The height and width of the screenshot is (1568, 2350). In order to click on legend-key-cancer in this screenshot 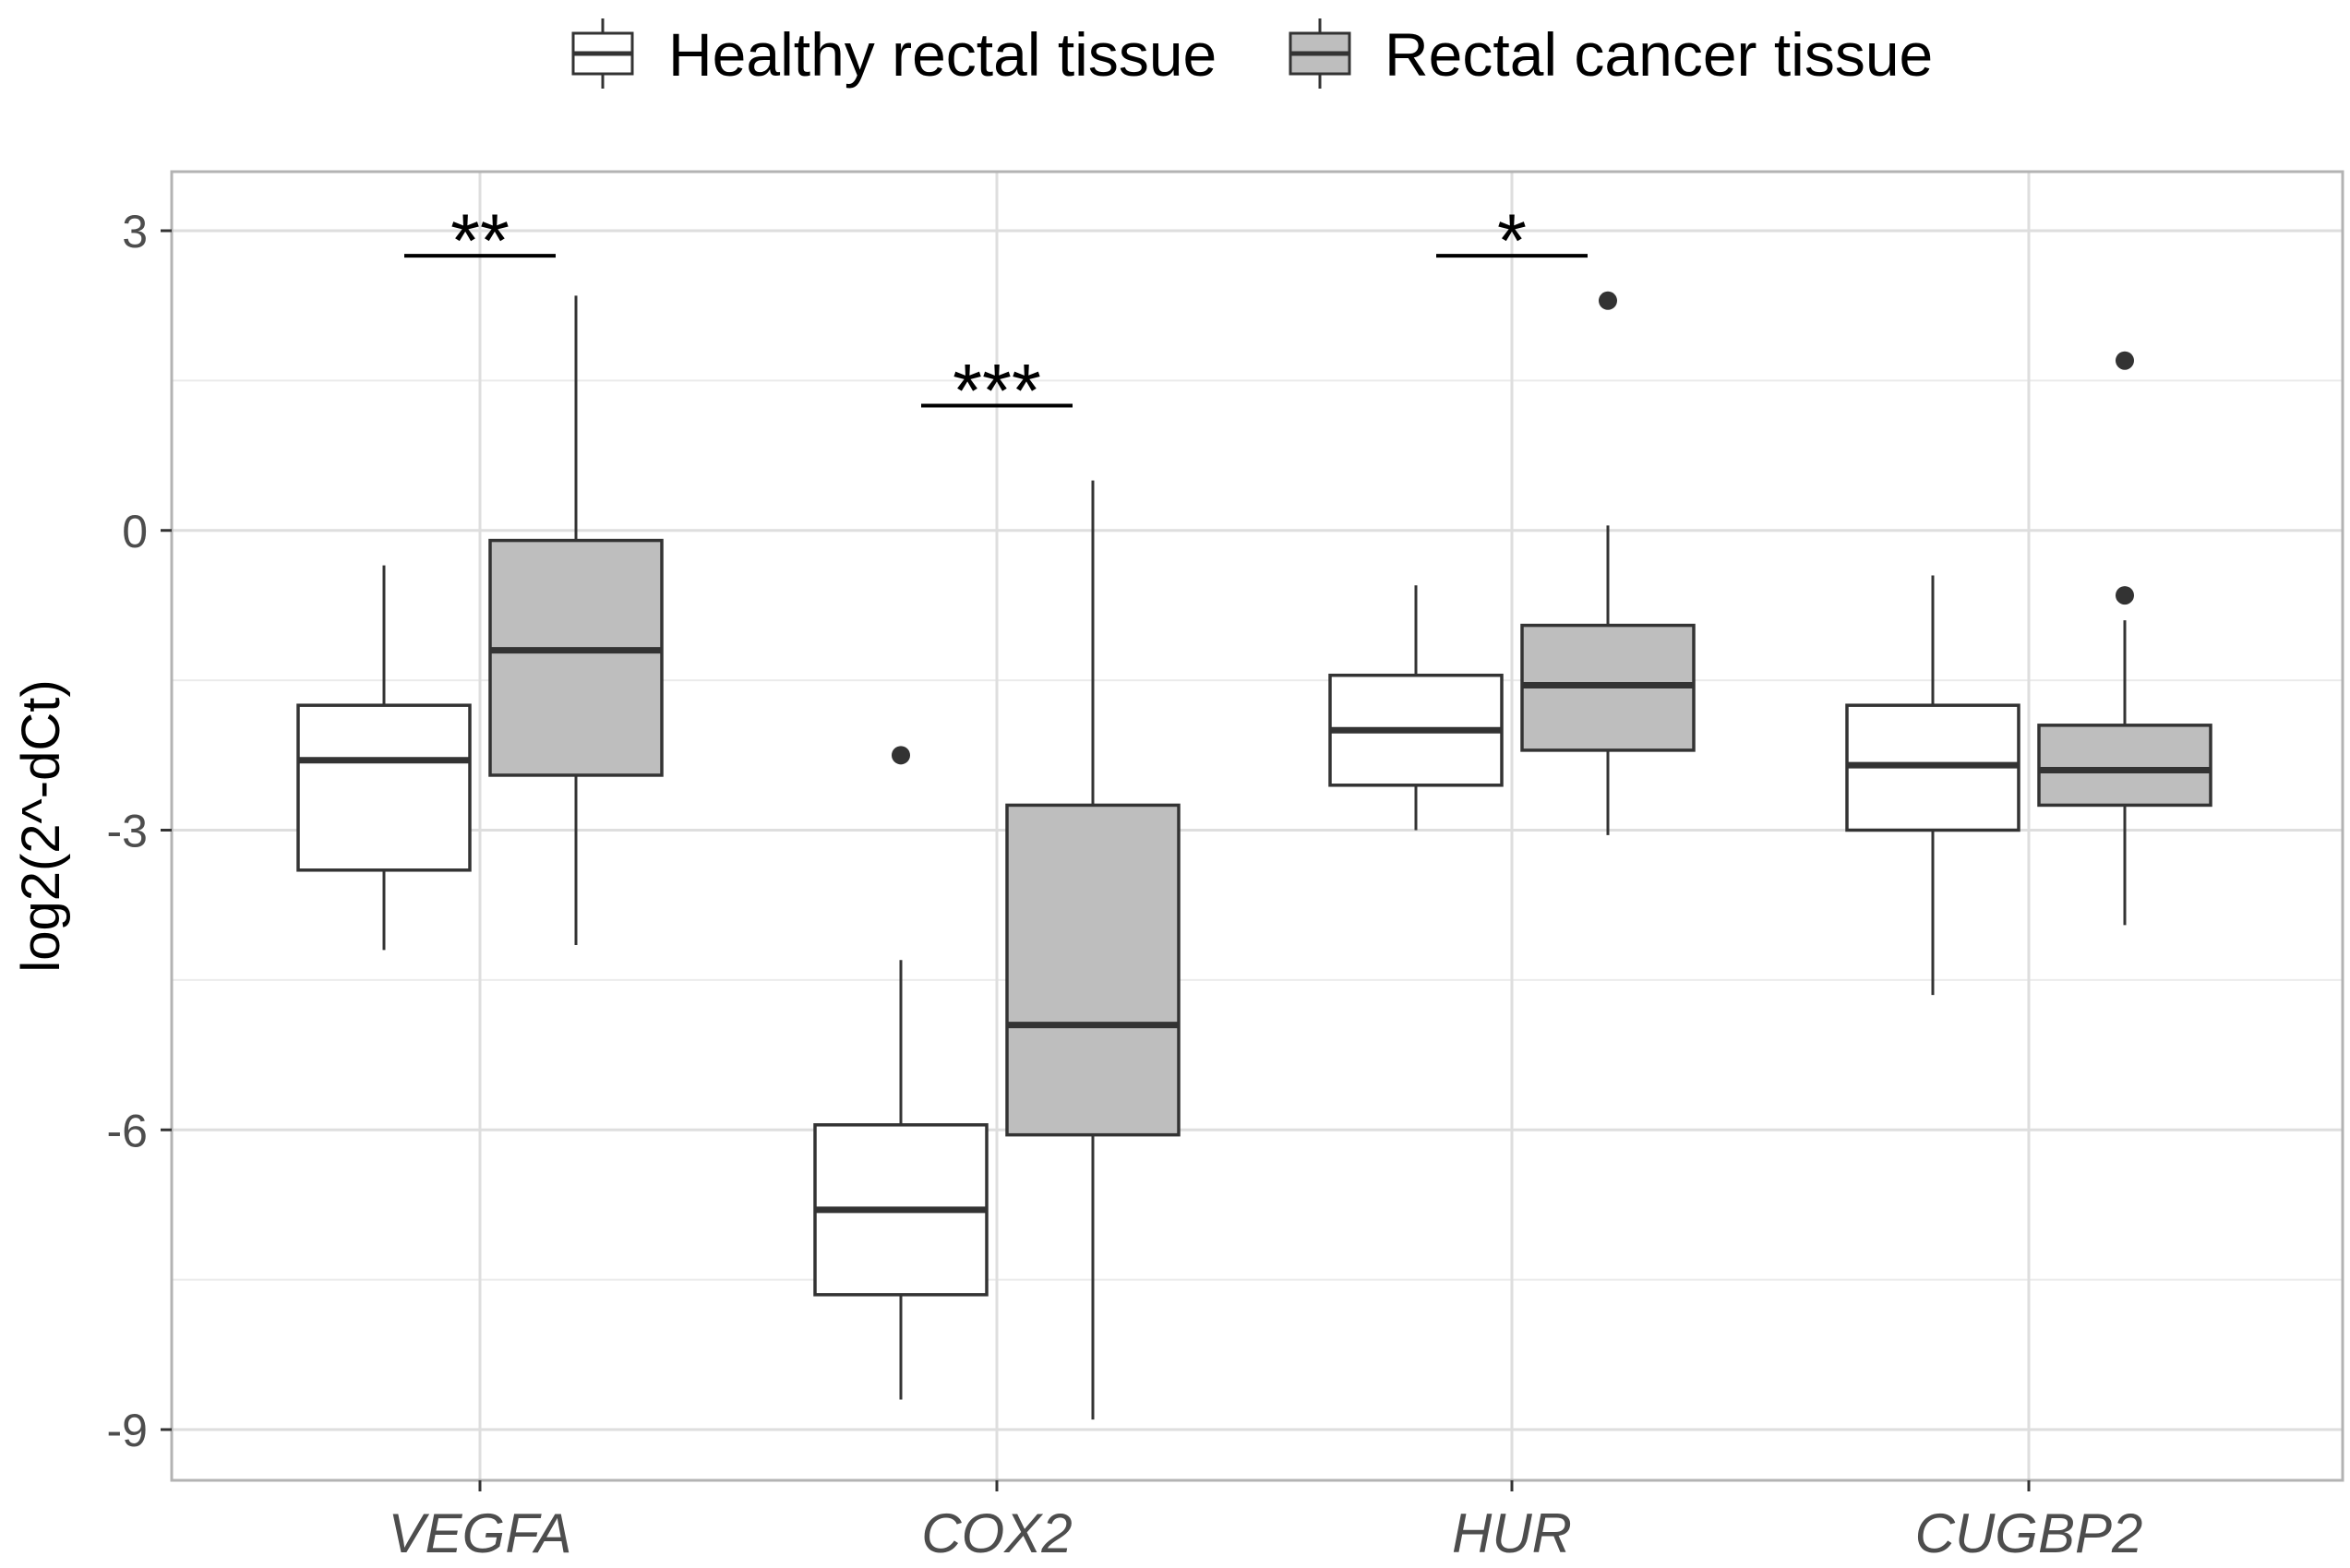, I will do `click(1320, 53)`.